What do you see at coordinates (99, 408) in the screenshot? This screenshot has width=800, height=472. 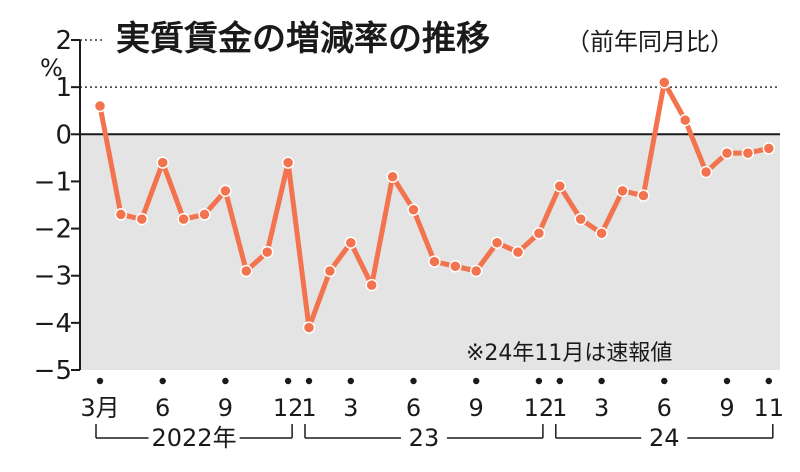 I see `x-tick-label: 3月` at bounding box center [99, 408].